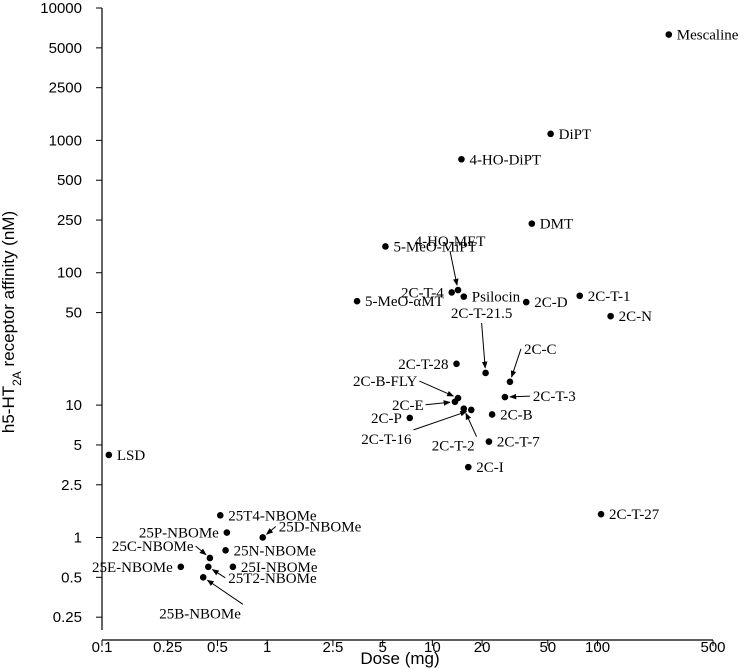  I want to click on data-point-label: 25C-NBOMe, so click(153, 547).